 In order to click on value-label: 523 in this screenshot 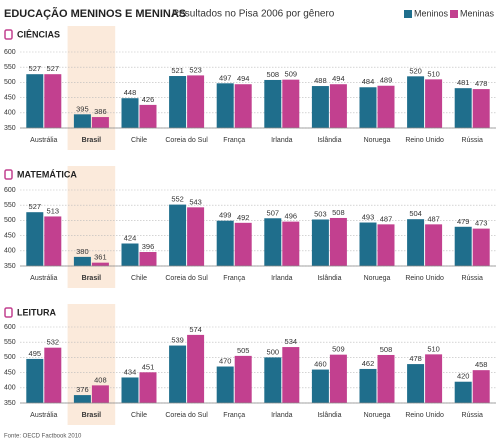, I will do `click(195, 69)`.